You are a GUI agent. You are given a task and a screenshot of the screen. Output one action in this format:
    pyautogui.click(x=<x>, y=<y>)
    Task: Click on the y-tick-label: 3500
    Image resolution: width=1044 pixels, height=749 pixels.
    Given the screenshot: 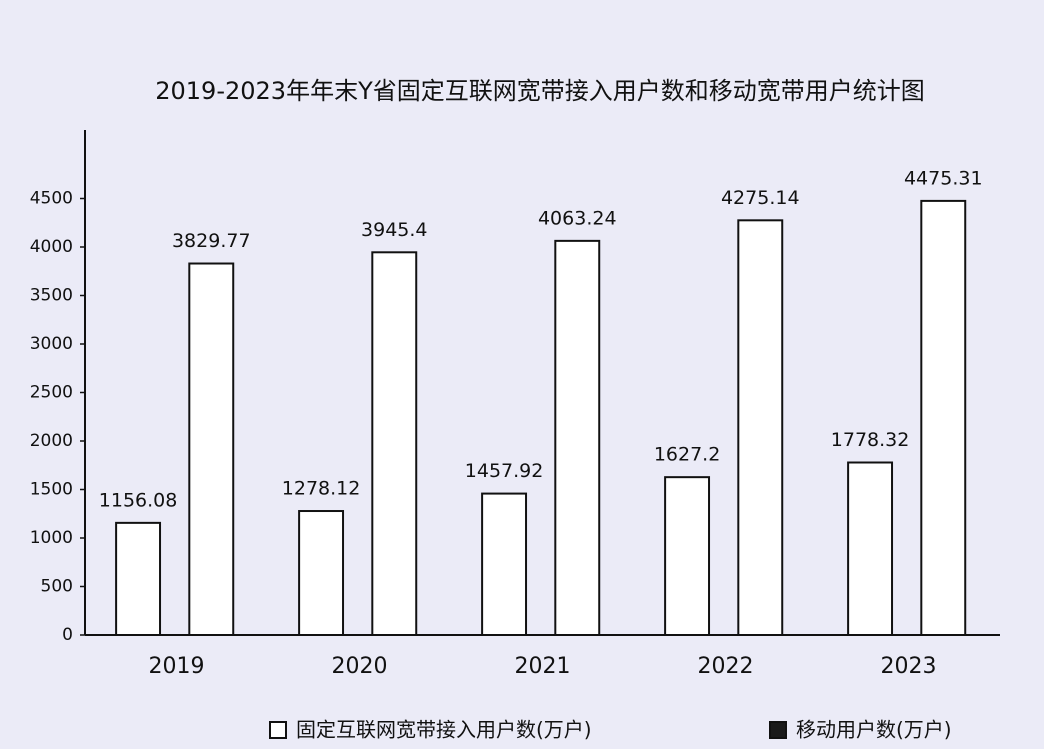 What is the action you would take?
    pyautogui.click(x=51, y=296)
    